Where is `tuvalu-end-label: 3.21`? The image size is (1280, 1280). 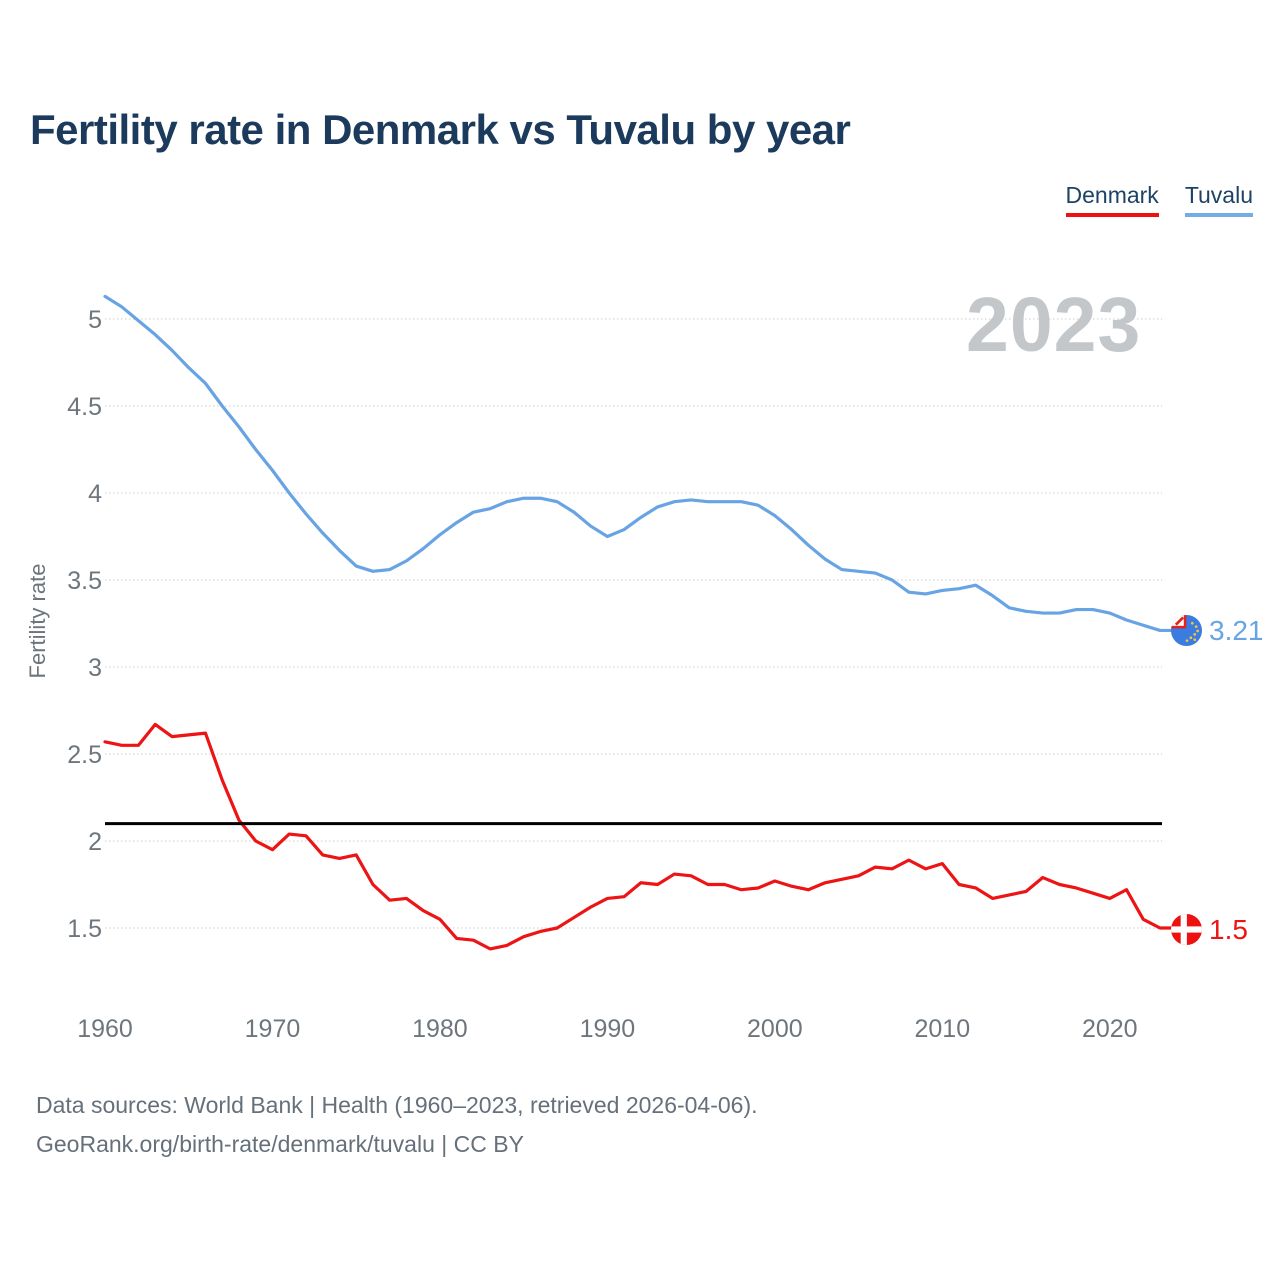
tuvalu-end-label: 3.21 is located at coordinates (1217, 630).